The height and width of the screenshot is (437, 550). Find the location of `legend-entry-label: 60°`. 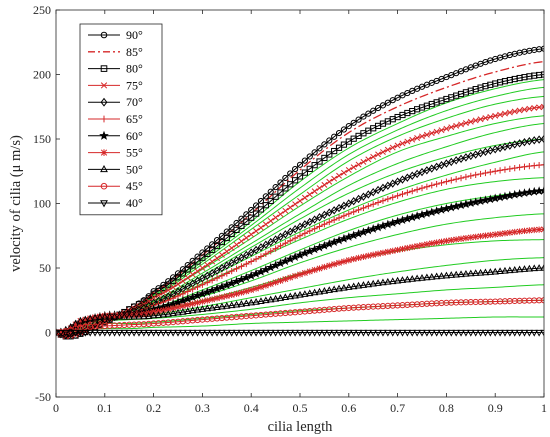

legend-entry-label: 60° is located at coordinates (134, 136).